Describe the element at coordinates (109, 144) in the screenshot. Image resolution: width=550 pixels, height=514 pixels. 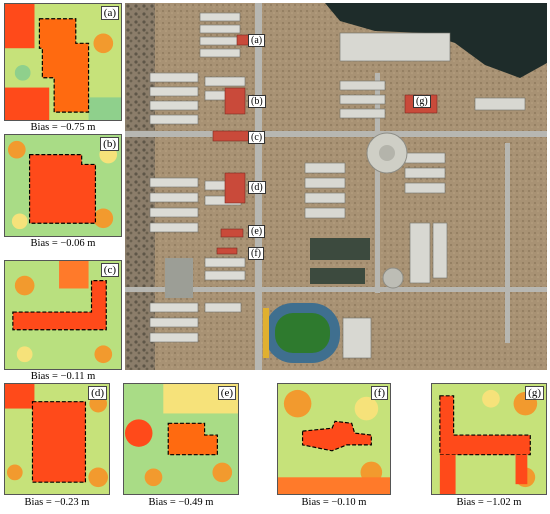
I see `panel-b-letter: (b)` at that location.